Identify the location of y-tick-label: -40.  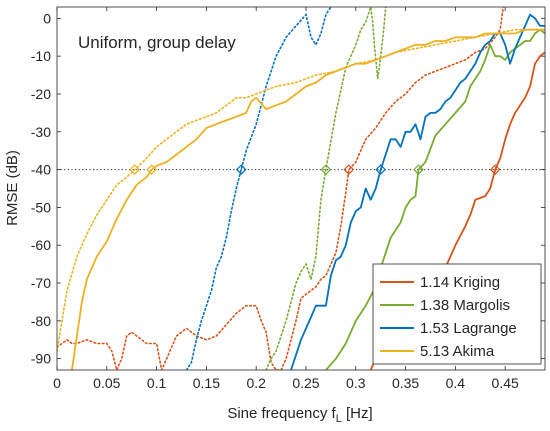
(41, 170).